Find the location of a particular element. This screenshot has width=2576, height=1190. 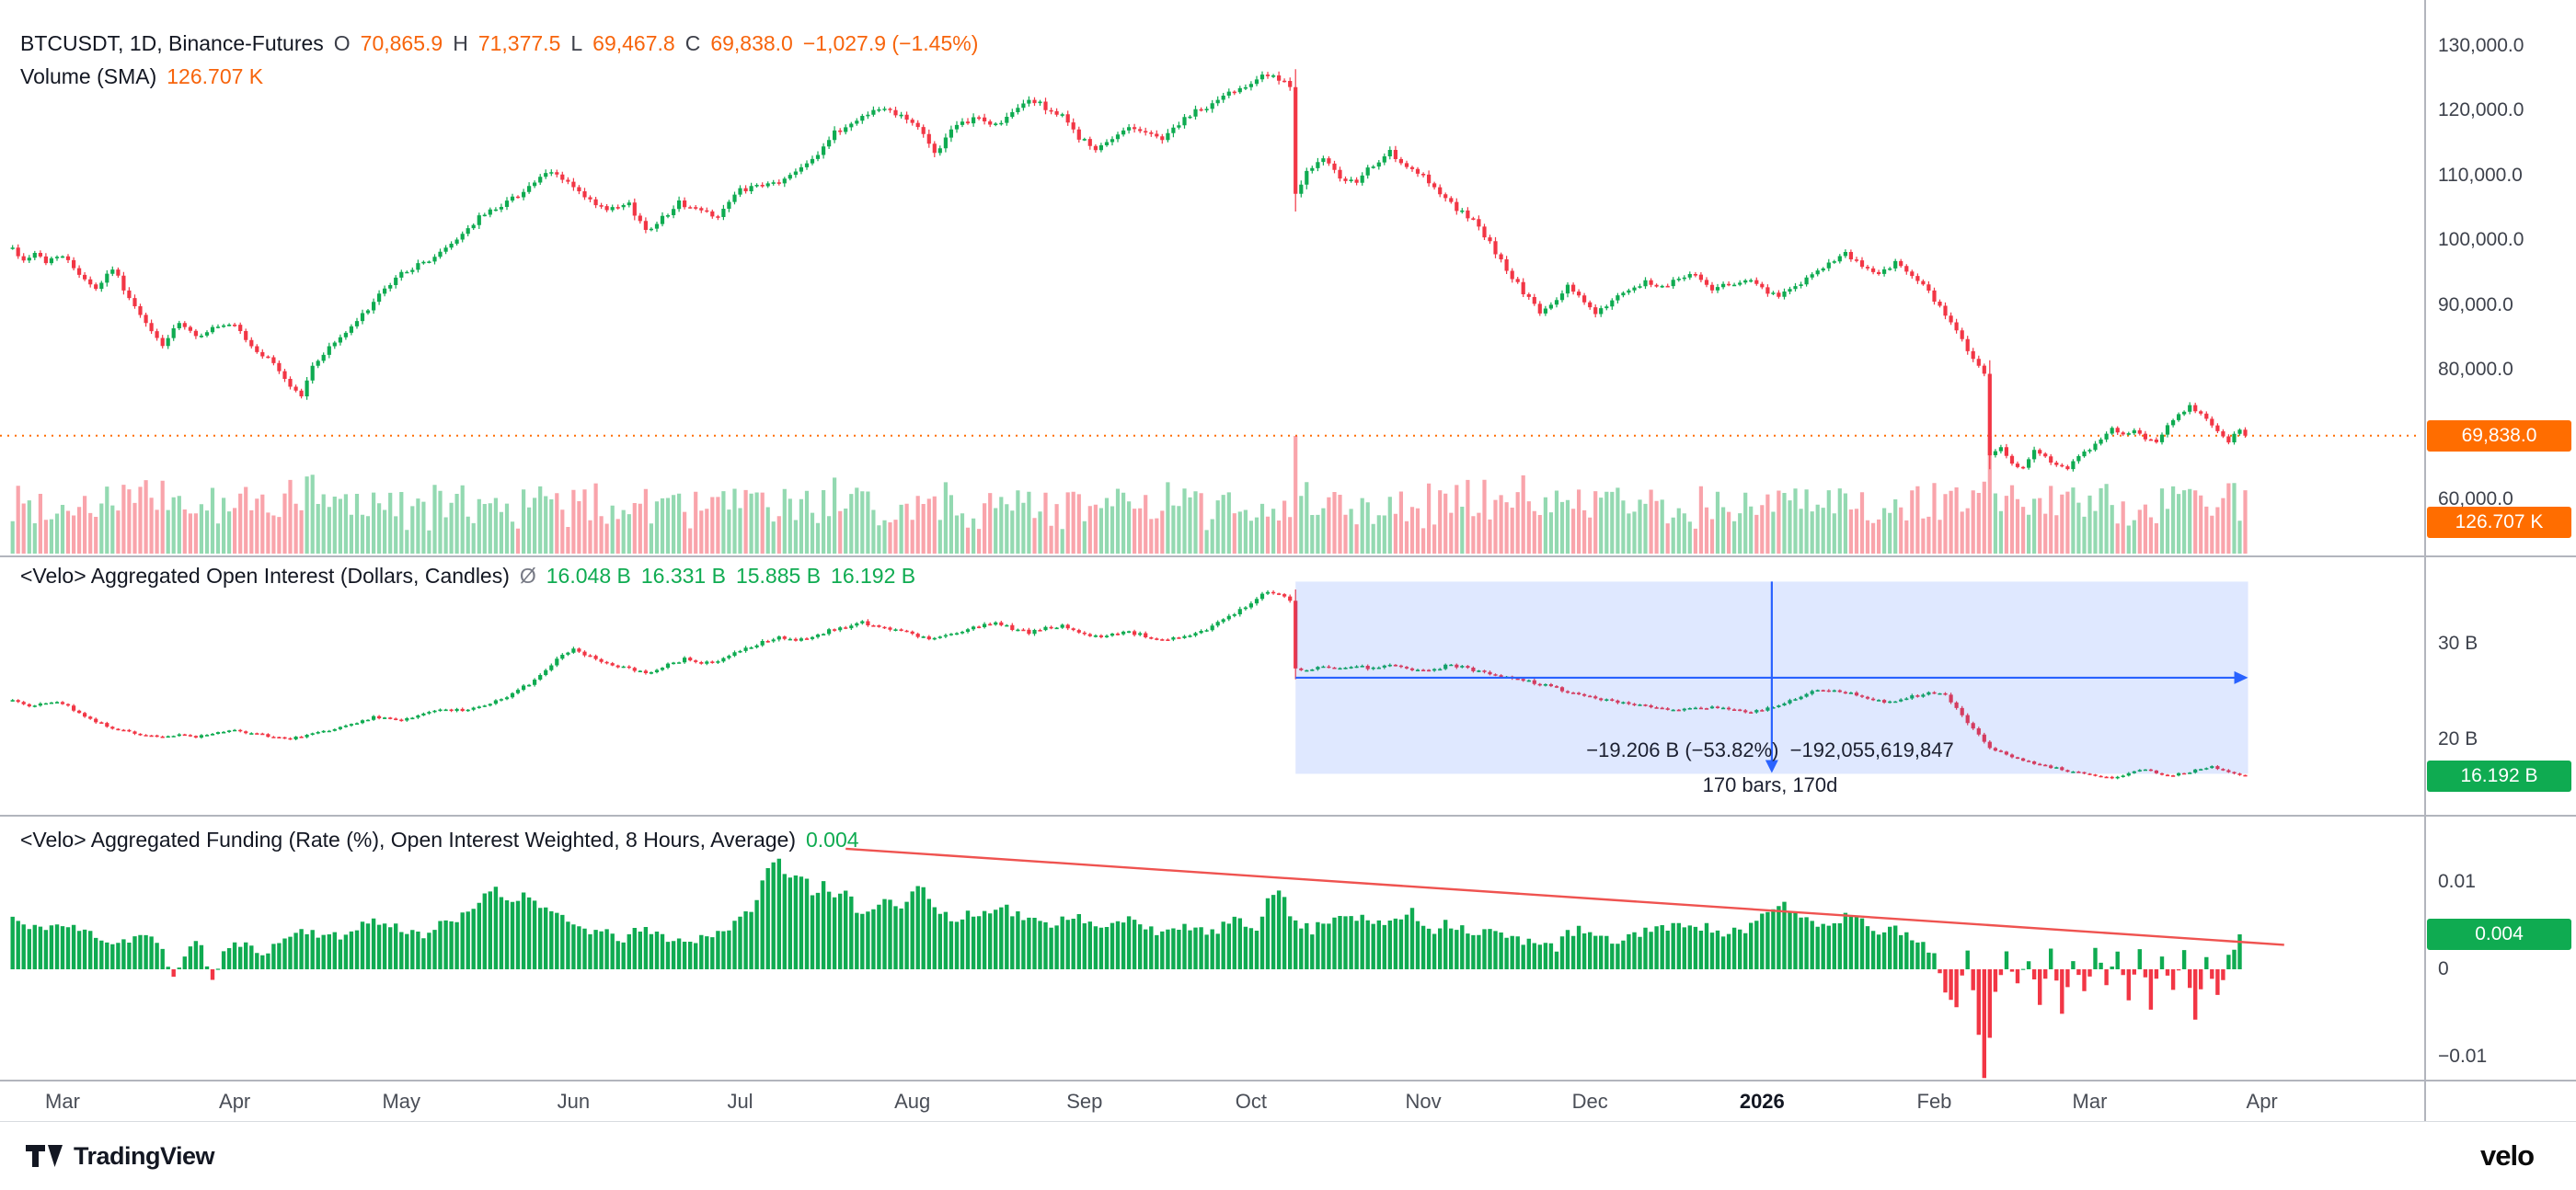

funding-value-tag: 0.004 is located at coordinates (2499, 934).